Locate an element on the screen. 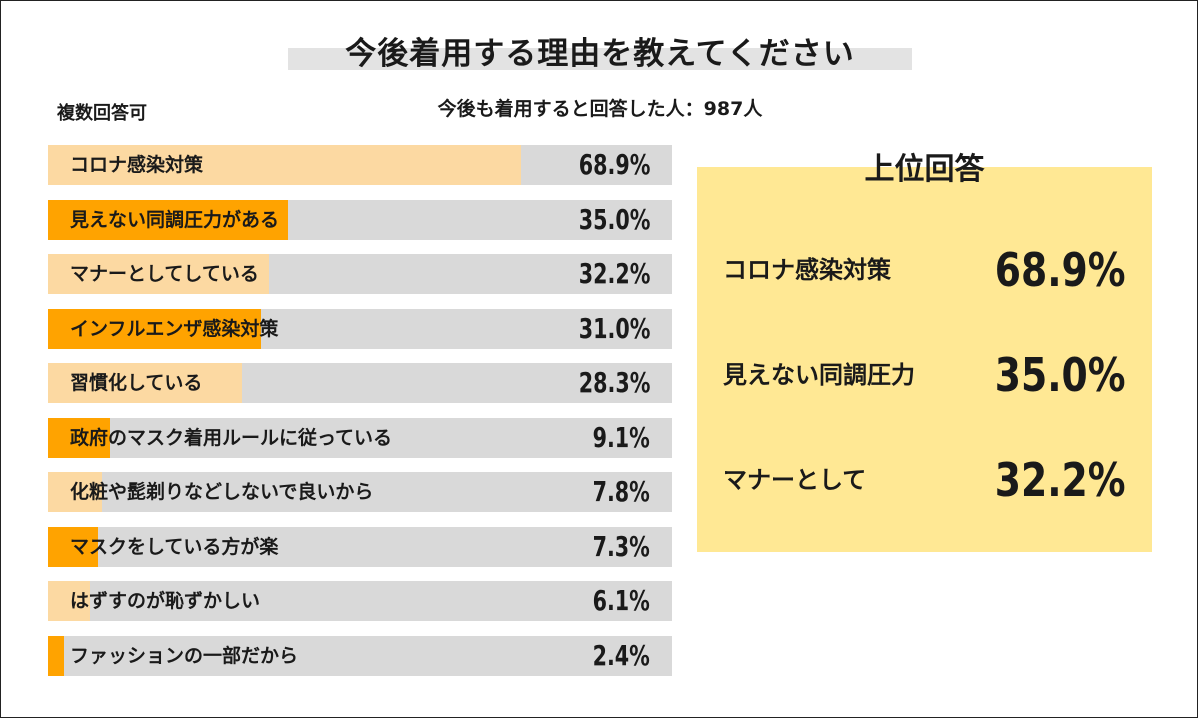 This screenshot has width=1200, height=720. bar-category-label: 習慣化している is located at coordinates (136, 383).